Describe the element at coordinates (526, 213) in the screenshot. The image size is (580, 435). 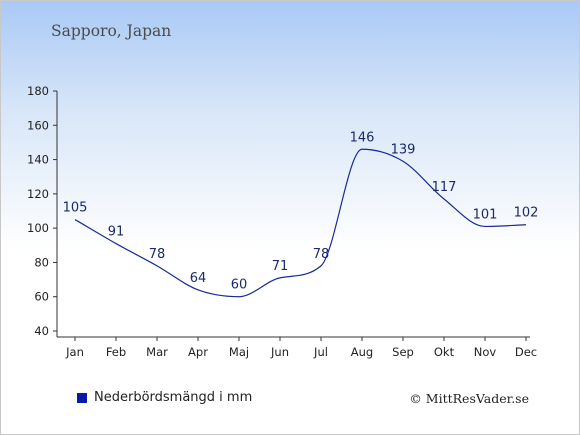
I see `data-label: 102` at that location.